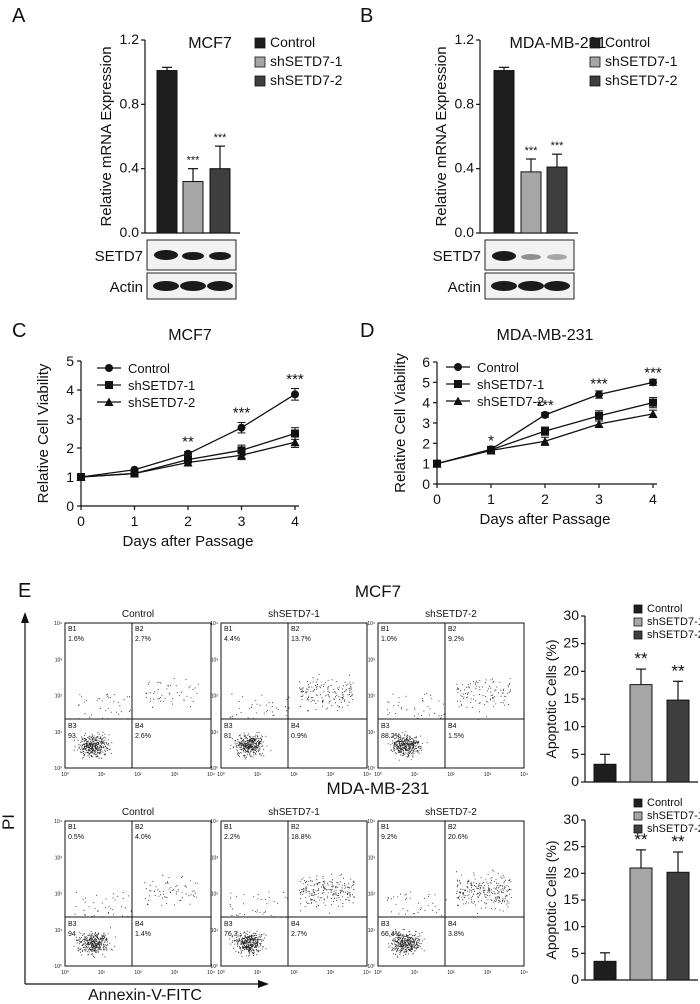 The width and height of the screenshot is (700, 1004). I want to click on significance-mark: *, so click(491, 440).